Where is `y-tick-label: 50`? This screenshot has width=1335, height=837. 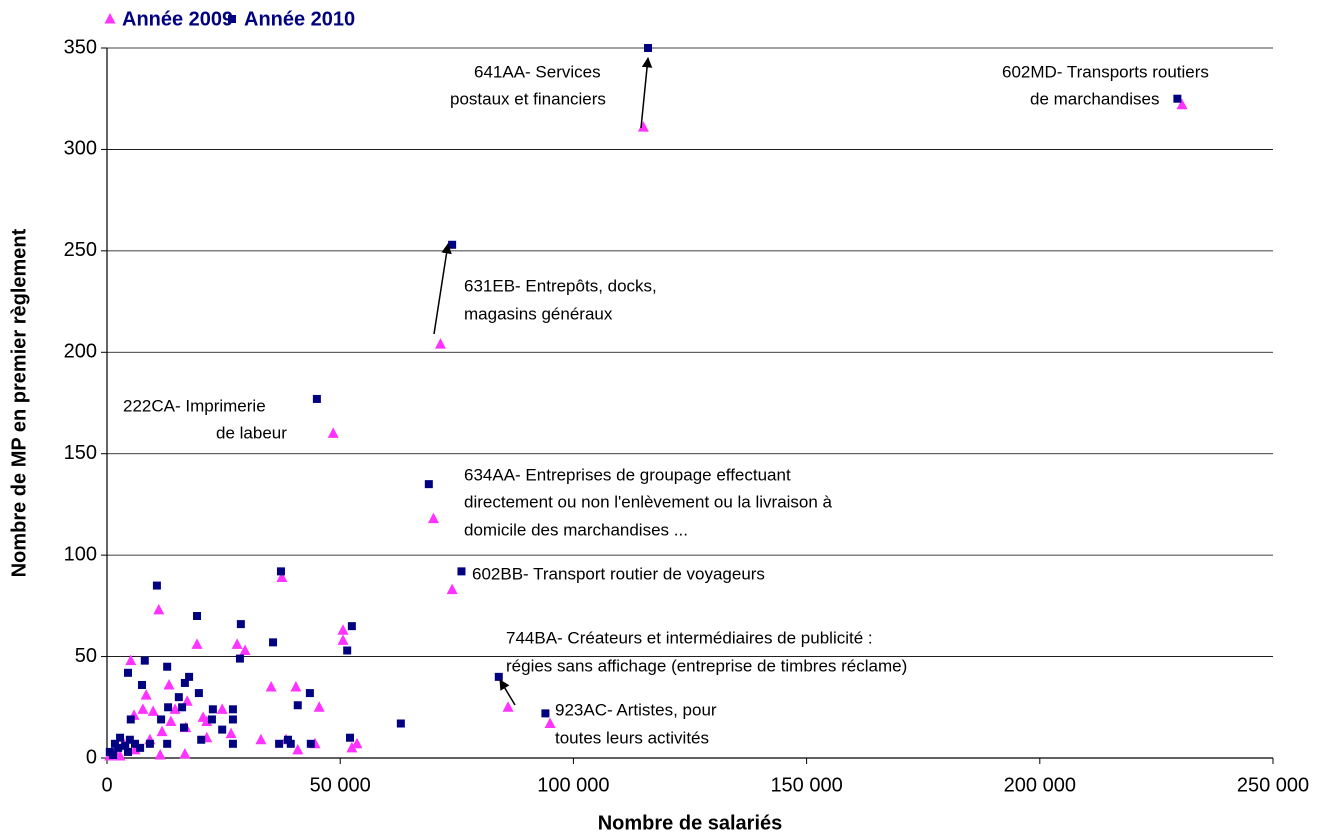 y-tick-label: 50 is located at coordinates (86, 656).